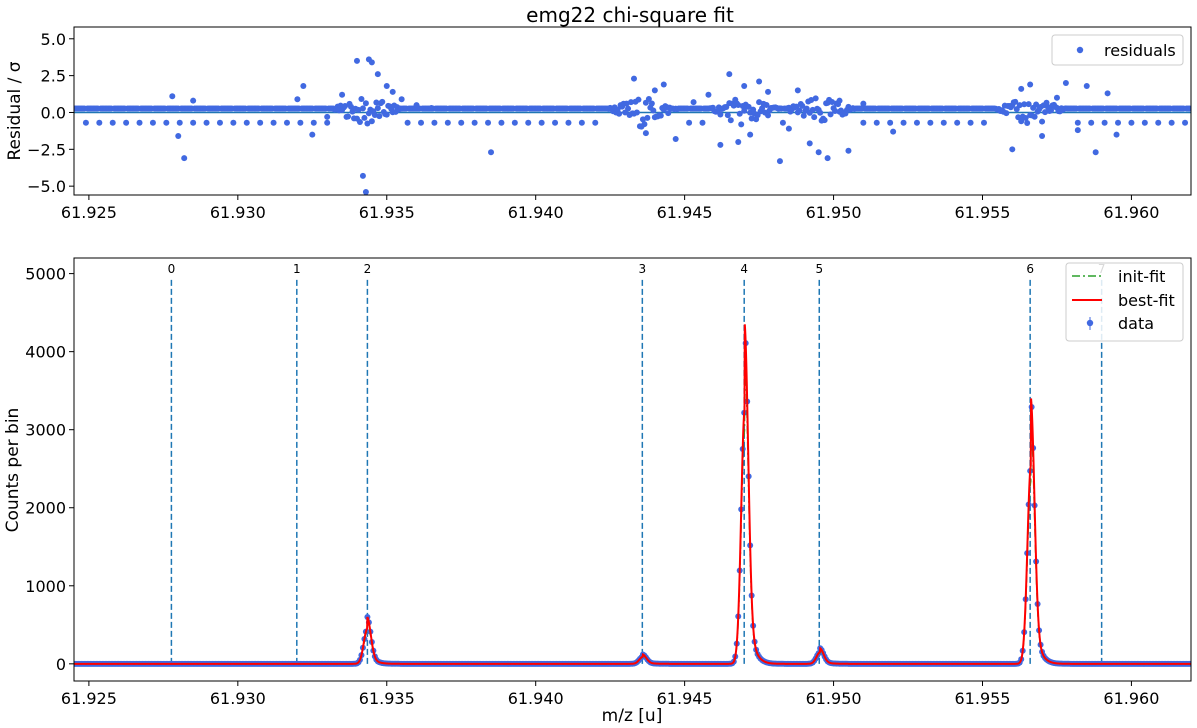  What do you see at coordinates (13, 470) in the screenshot?
I see `spectrum-y-axis-label: Counts per bin` at bounding box center [13, 470].